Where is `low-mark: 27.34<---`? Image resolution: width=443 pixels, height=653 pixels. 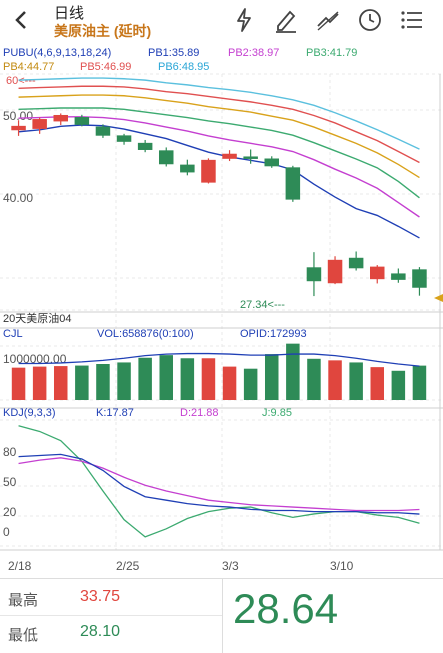
low-mark: 27.34<--- is located at coordinates (262, 305).